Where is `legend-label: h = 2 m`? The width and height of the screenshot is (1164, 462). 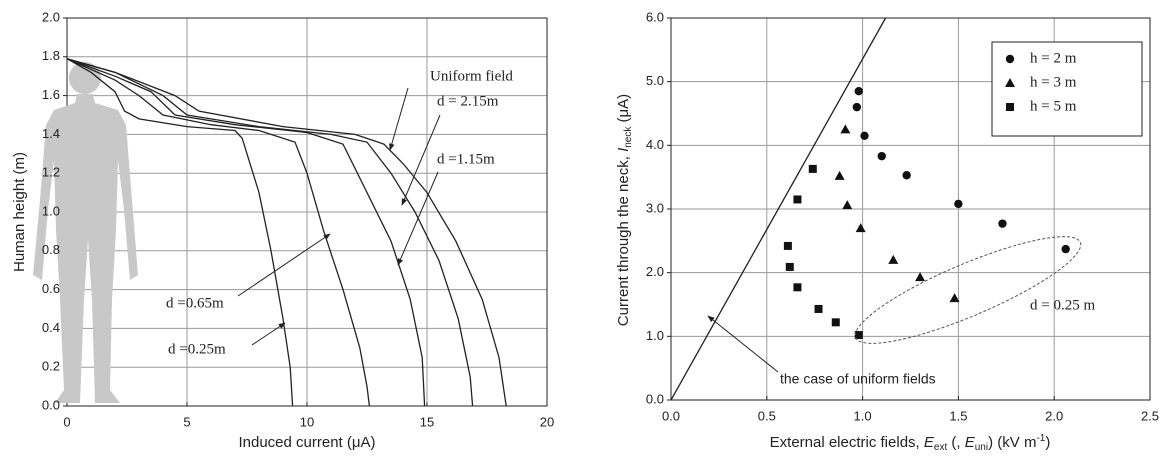
legend-label: h = 2 m is located at coordinates (1053, 58).